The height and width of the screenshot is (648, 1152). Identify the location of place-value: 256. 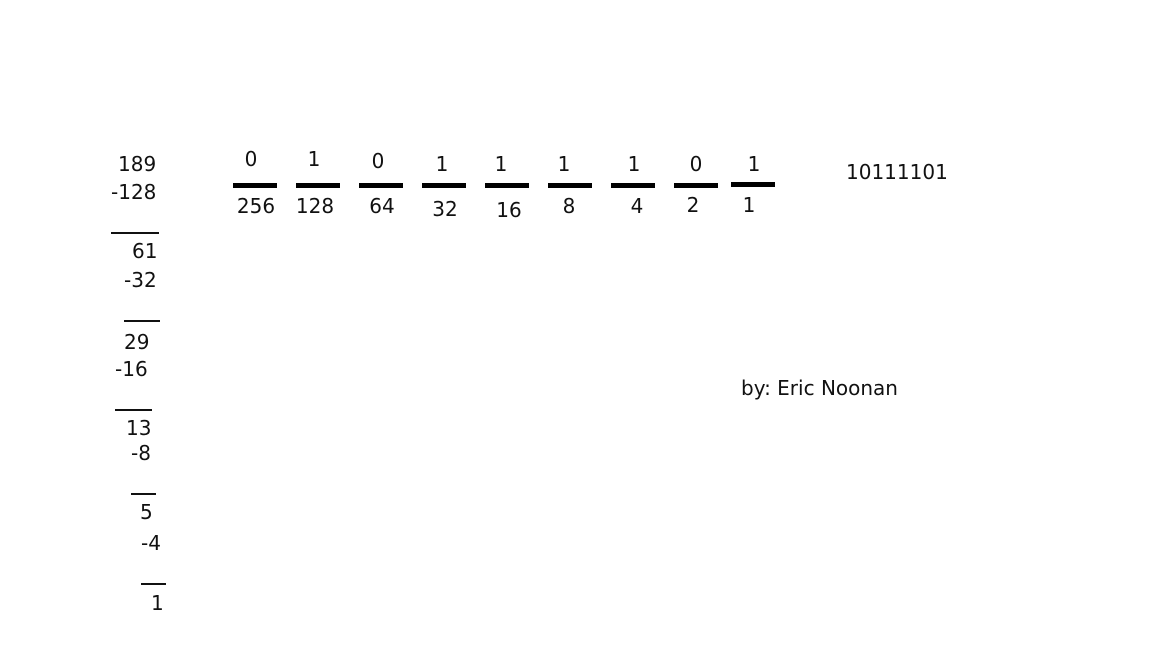
(256, 206).